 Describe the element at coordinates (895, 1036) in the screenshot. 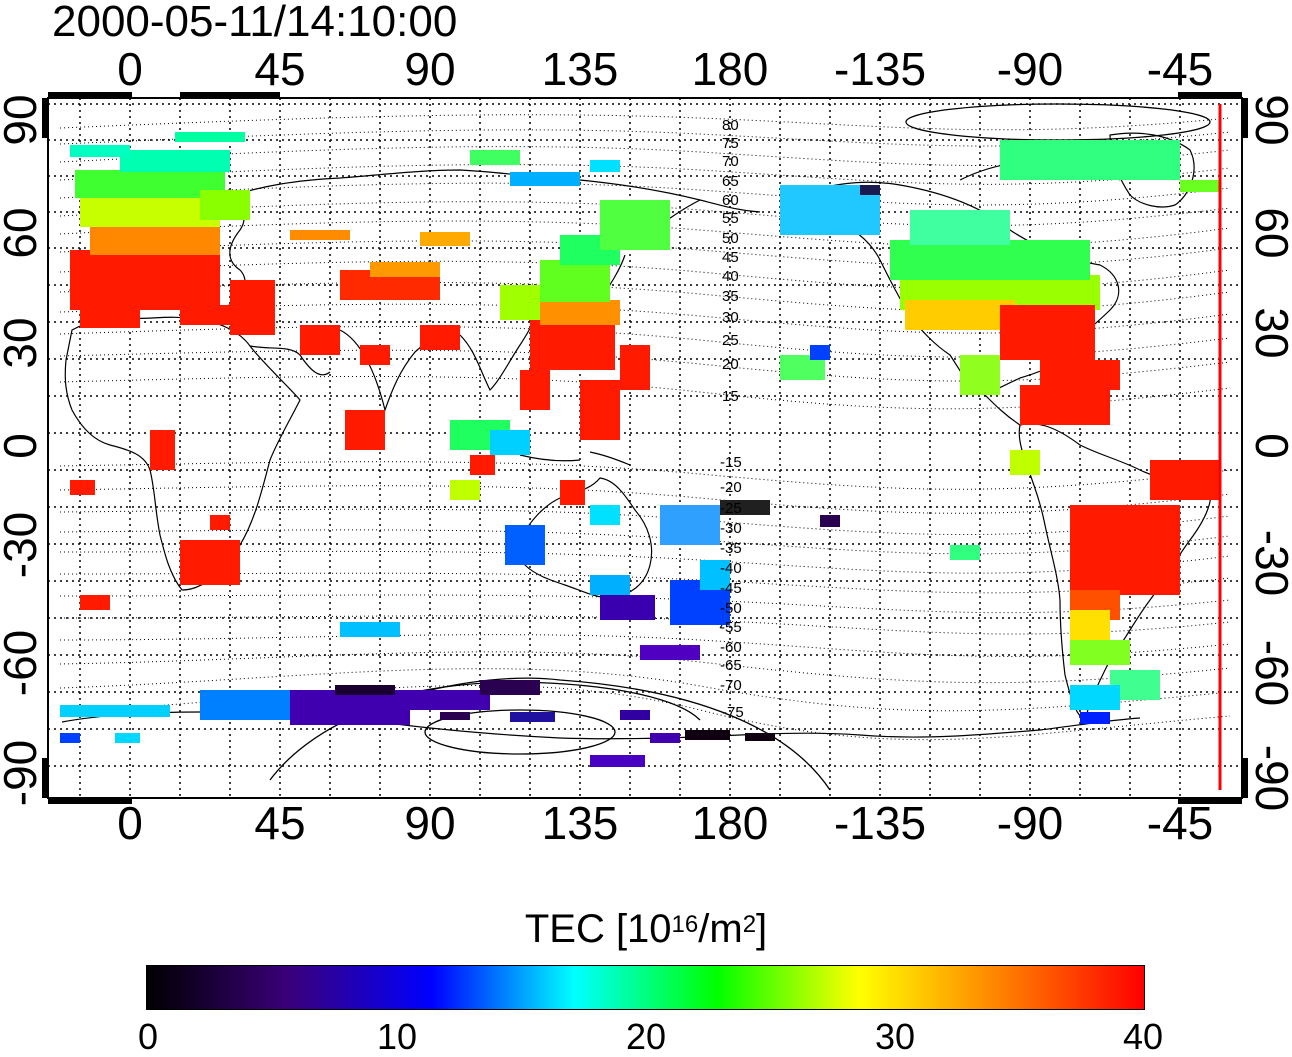

I see `colorbar-tick: 30` at that location.